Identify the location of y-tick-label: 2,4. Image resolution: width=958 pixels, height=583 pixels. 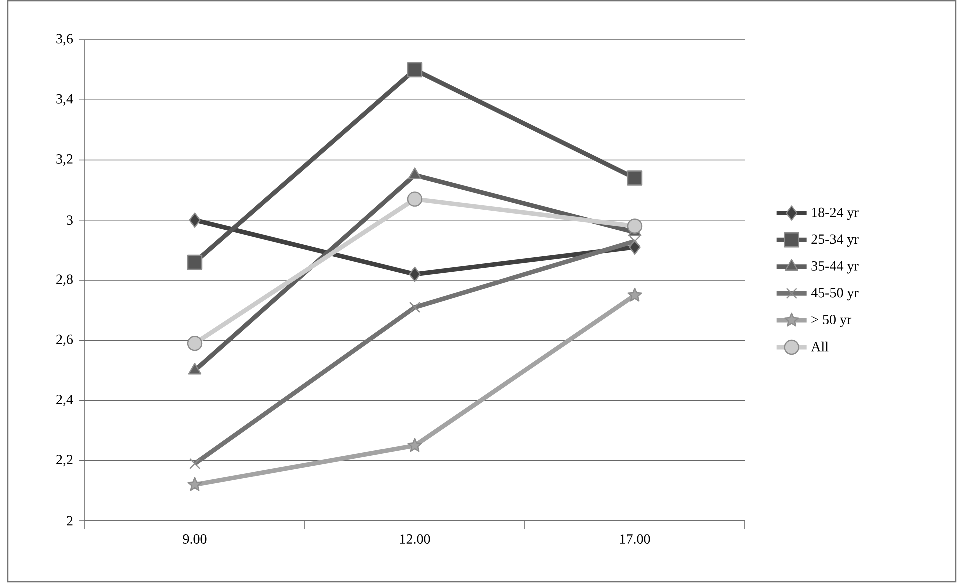
(65, 400).